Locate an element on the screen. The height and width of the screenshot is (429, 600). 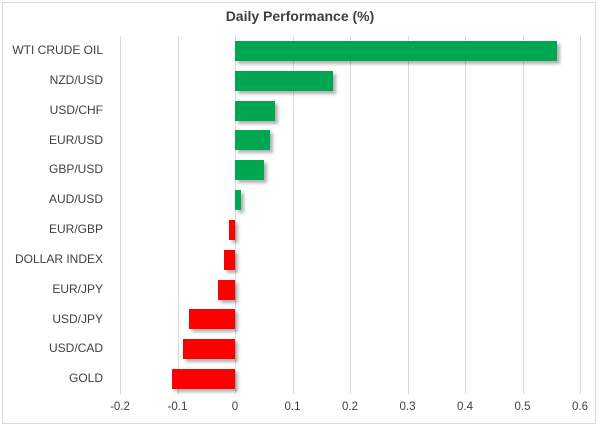
x-tick-label: 0.2 is located at coordinates (350, 407).